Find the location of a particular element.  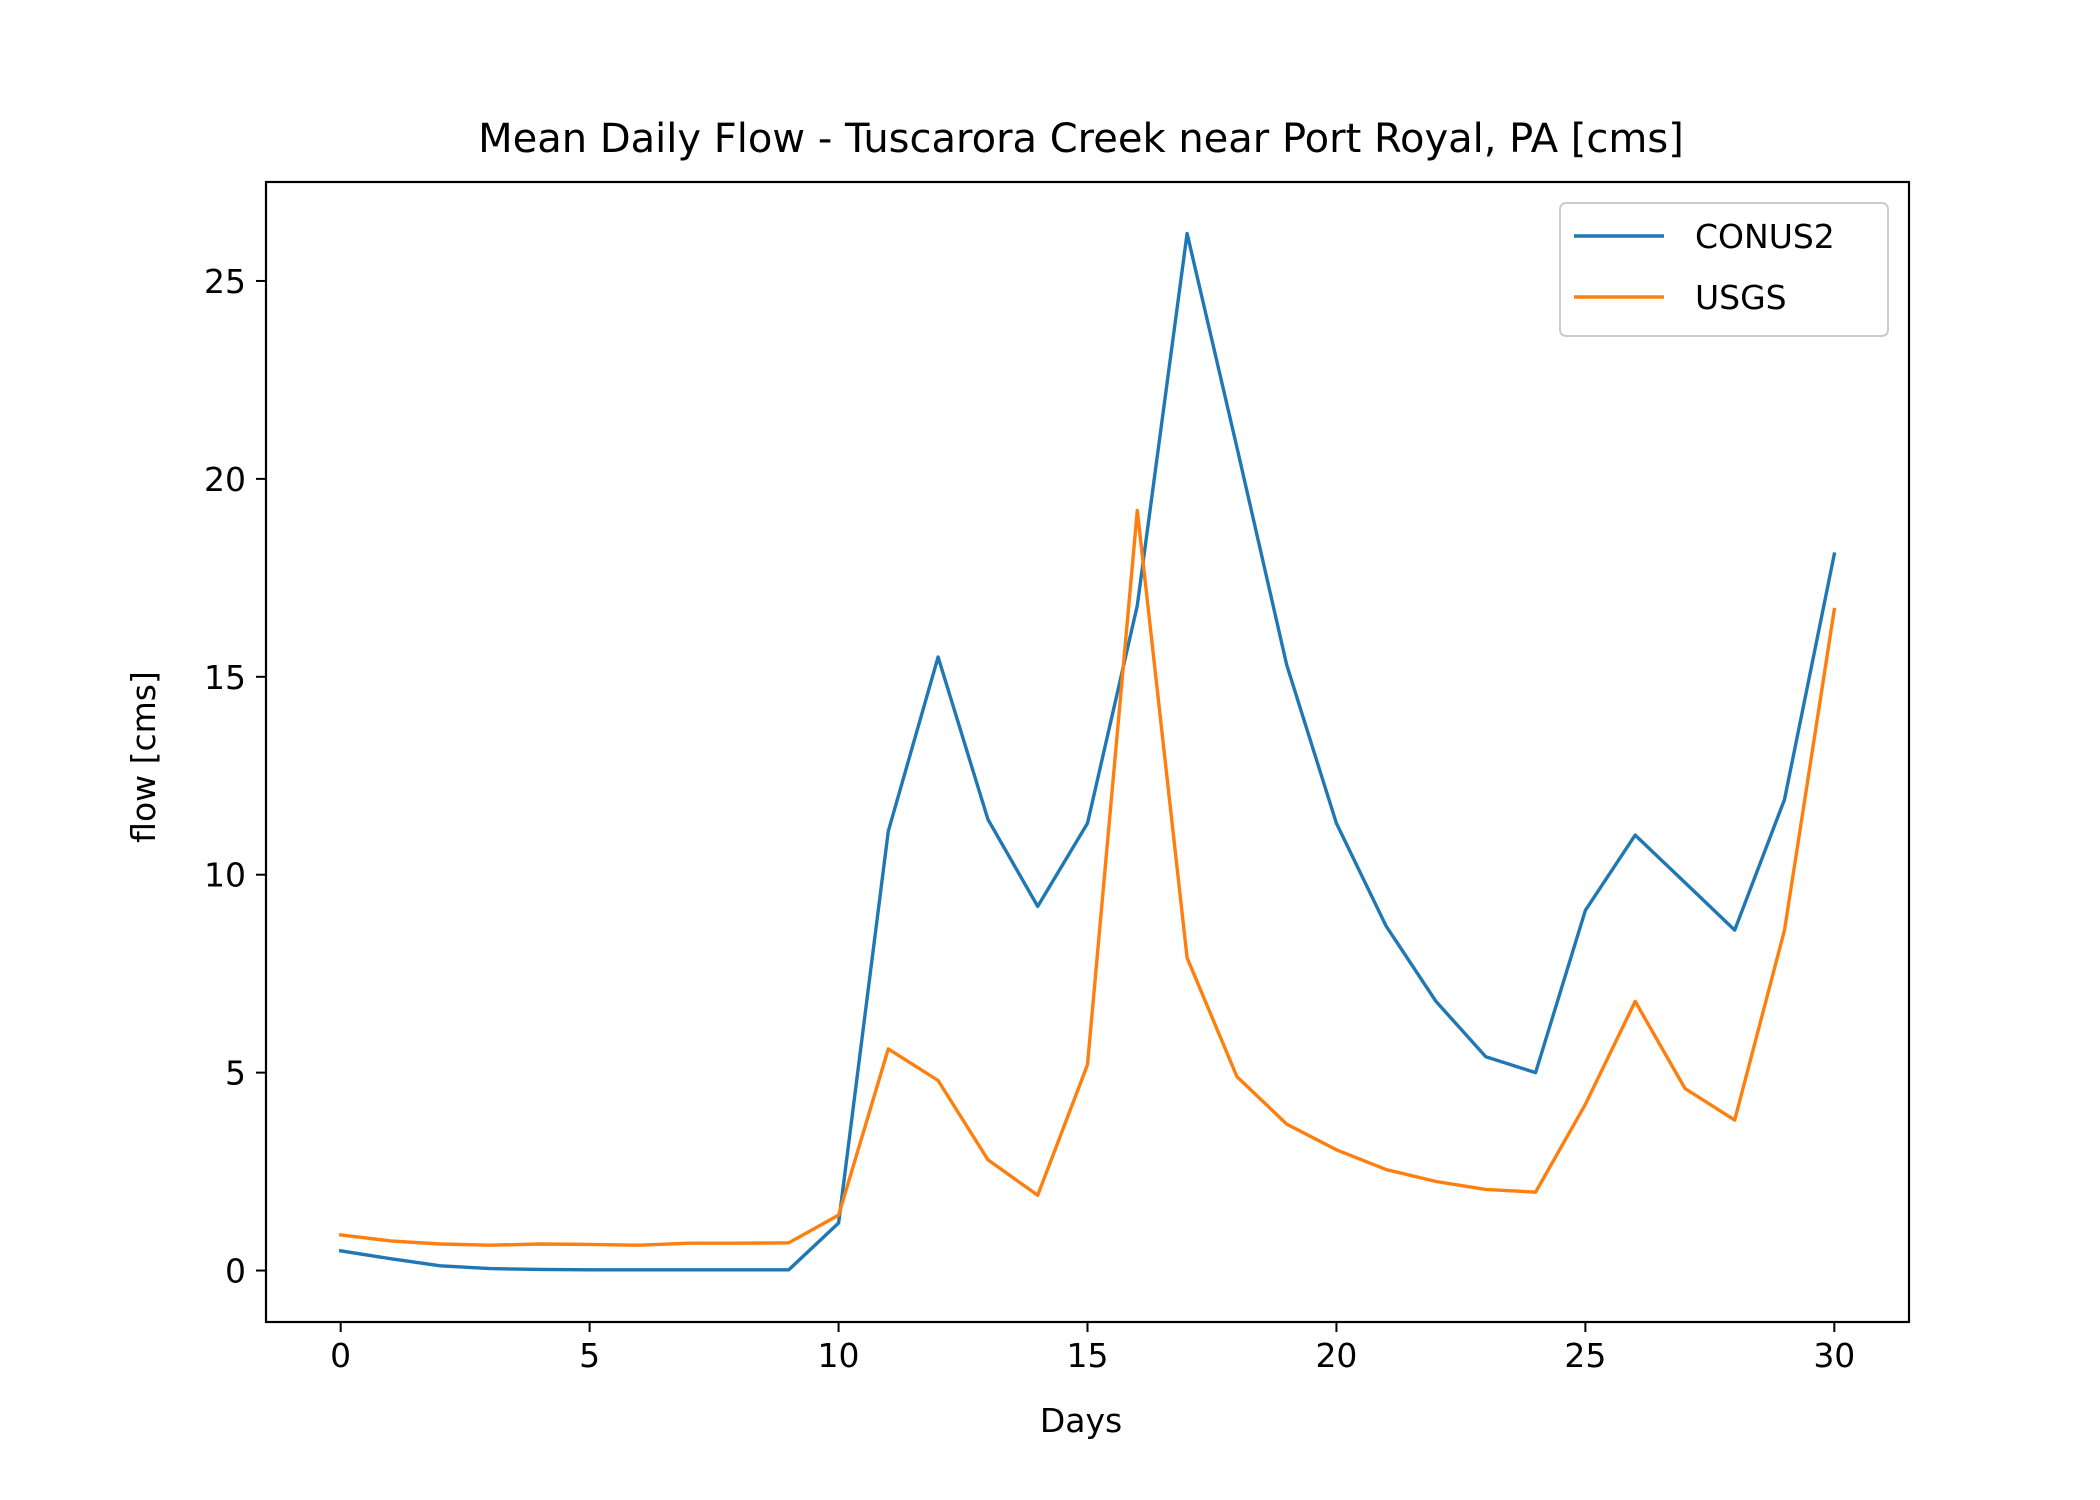

x-tick-label: 30 is located at coordinates (1834, 1355).